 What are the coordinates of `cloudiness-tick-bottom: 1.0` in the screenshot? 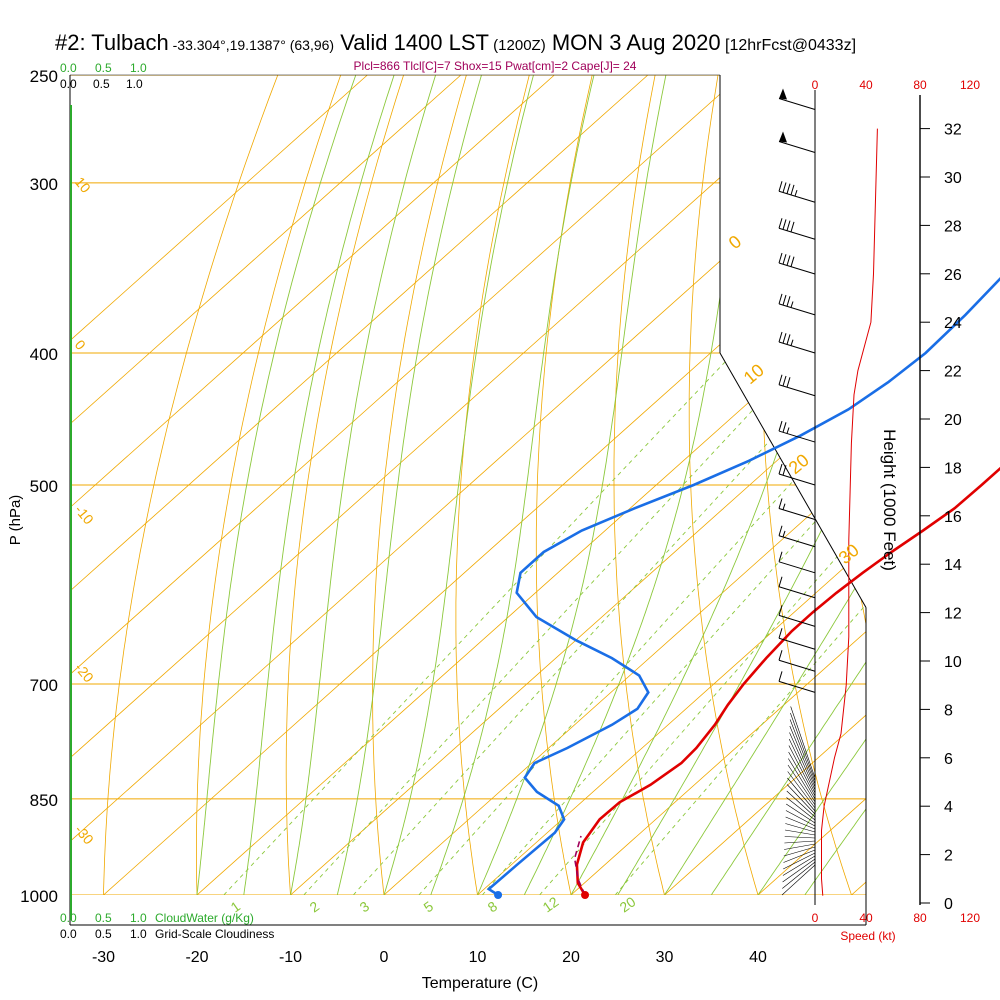 It's located at (138, 934).